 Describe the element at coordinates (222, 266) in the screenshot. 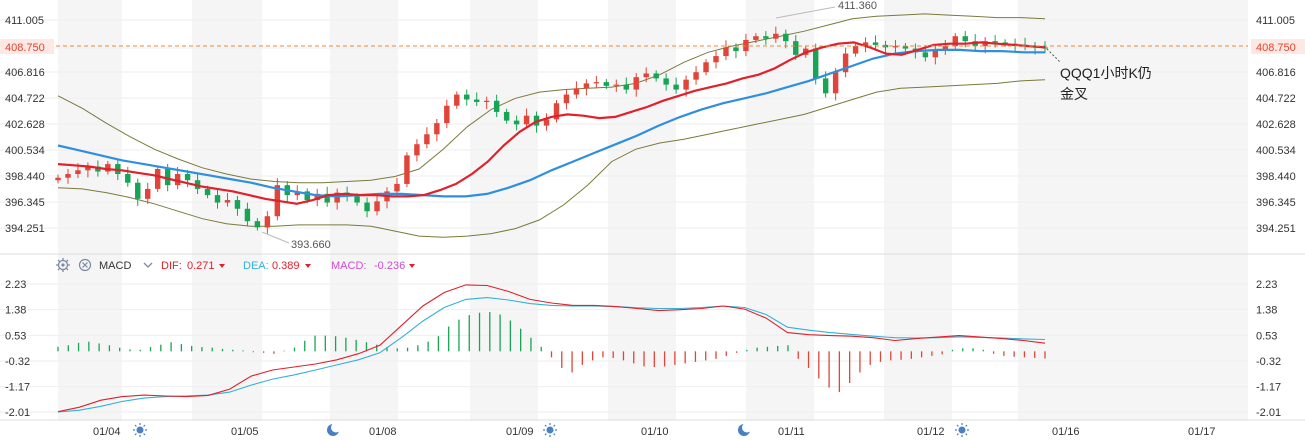

I see `dif-dropdown-icon` at that location.